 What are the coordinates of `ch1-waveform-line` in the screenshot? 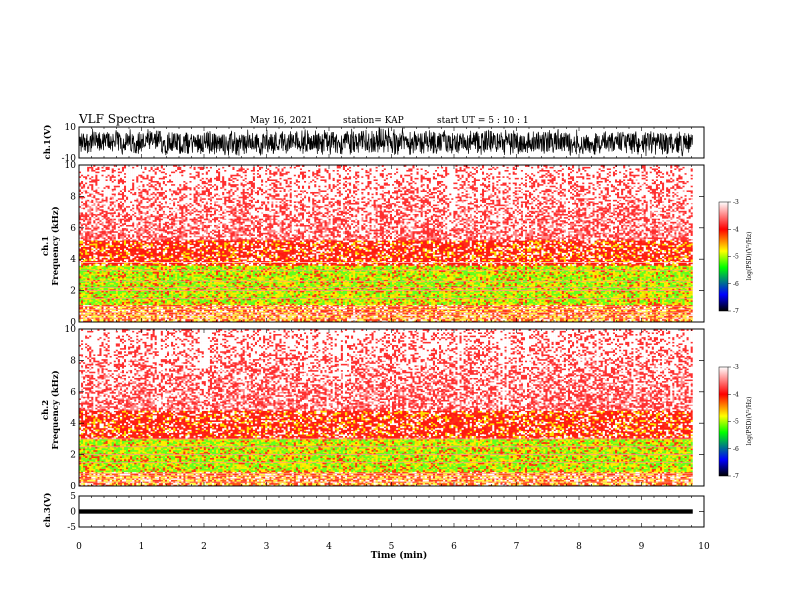 It's located at (385, 142).